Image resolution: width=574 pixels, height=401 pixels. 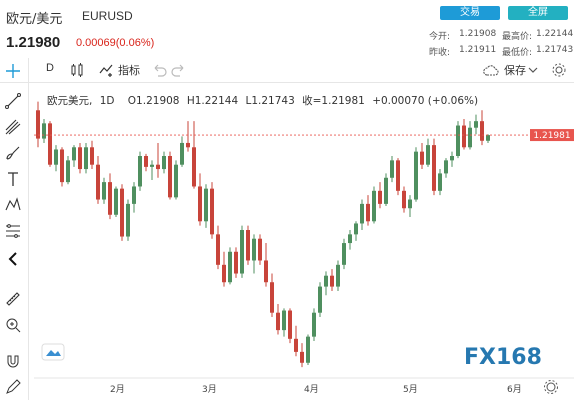 I want to click on prev-close-label: 昨收:, so click(x=440, y=53).